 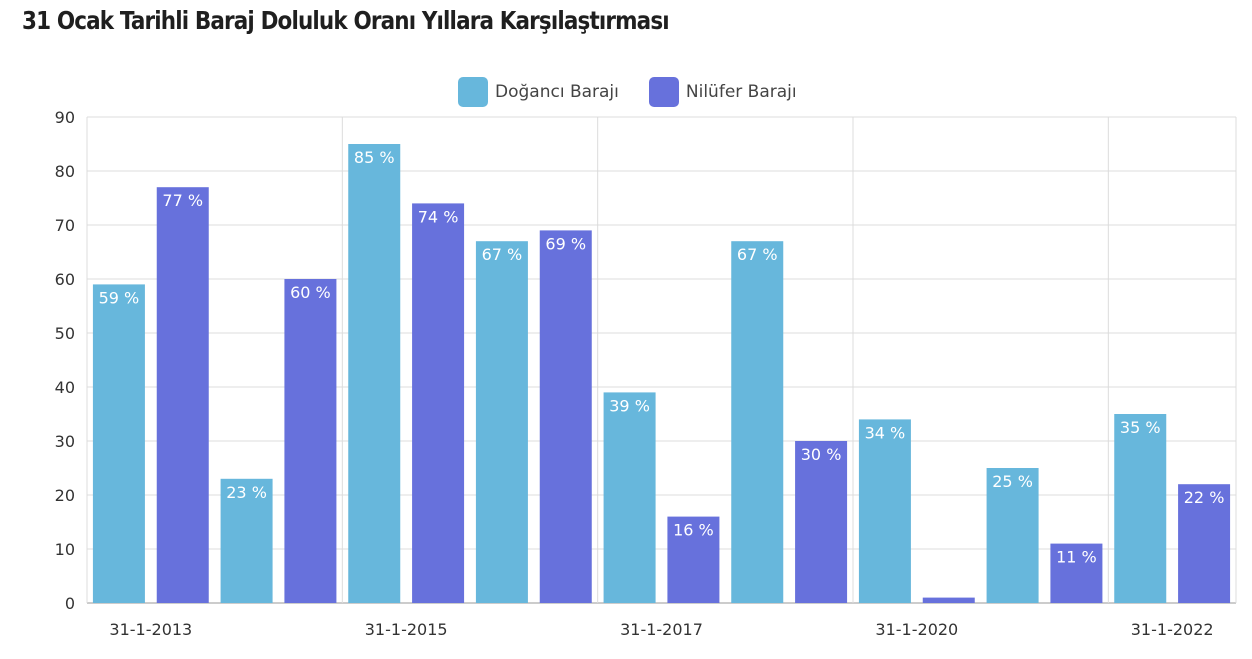 I want to click on y-tick-label: 10, so click(x=65, y=549).